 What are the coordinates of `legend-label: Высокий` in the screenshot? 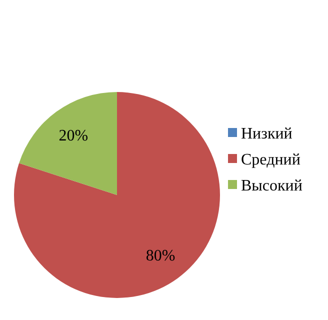 It's located at (272, 186).